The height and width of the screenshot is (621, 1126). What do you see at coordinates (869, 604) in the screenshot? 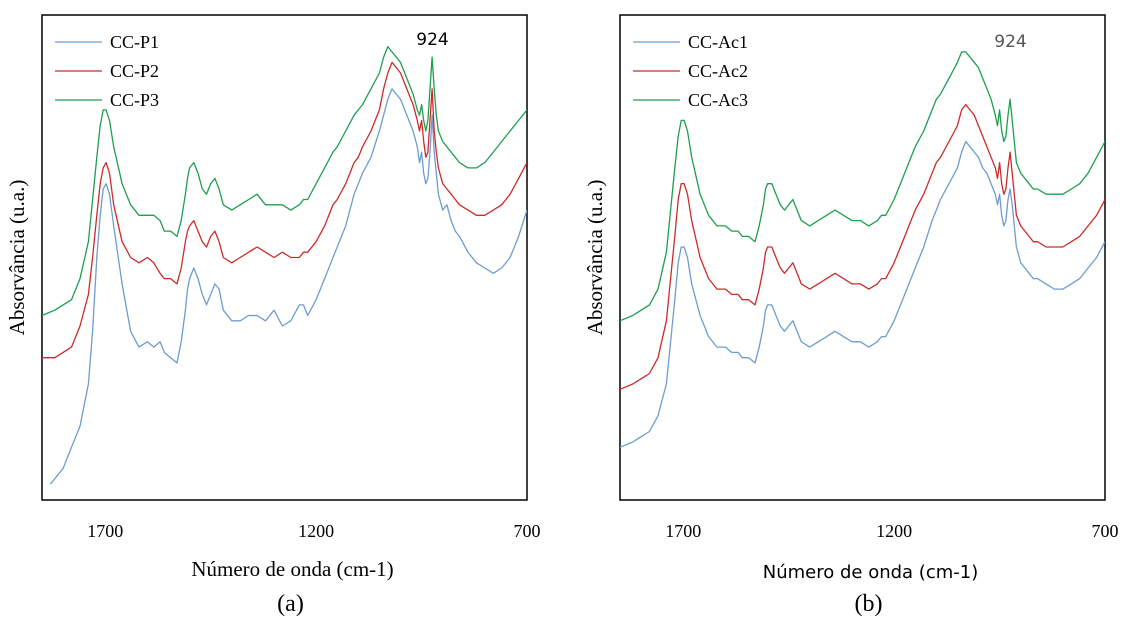
I see `panel-label: (b)` at bounding box center [869, 604].